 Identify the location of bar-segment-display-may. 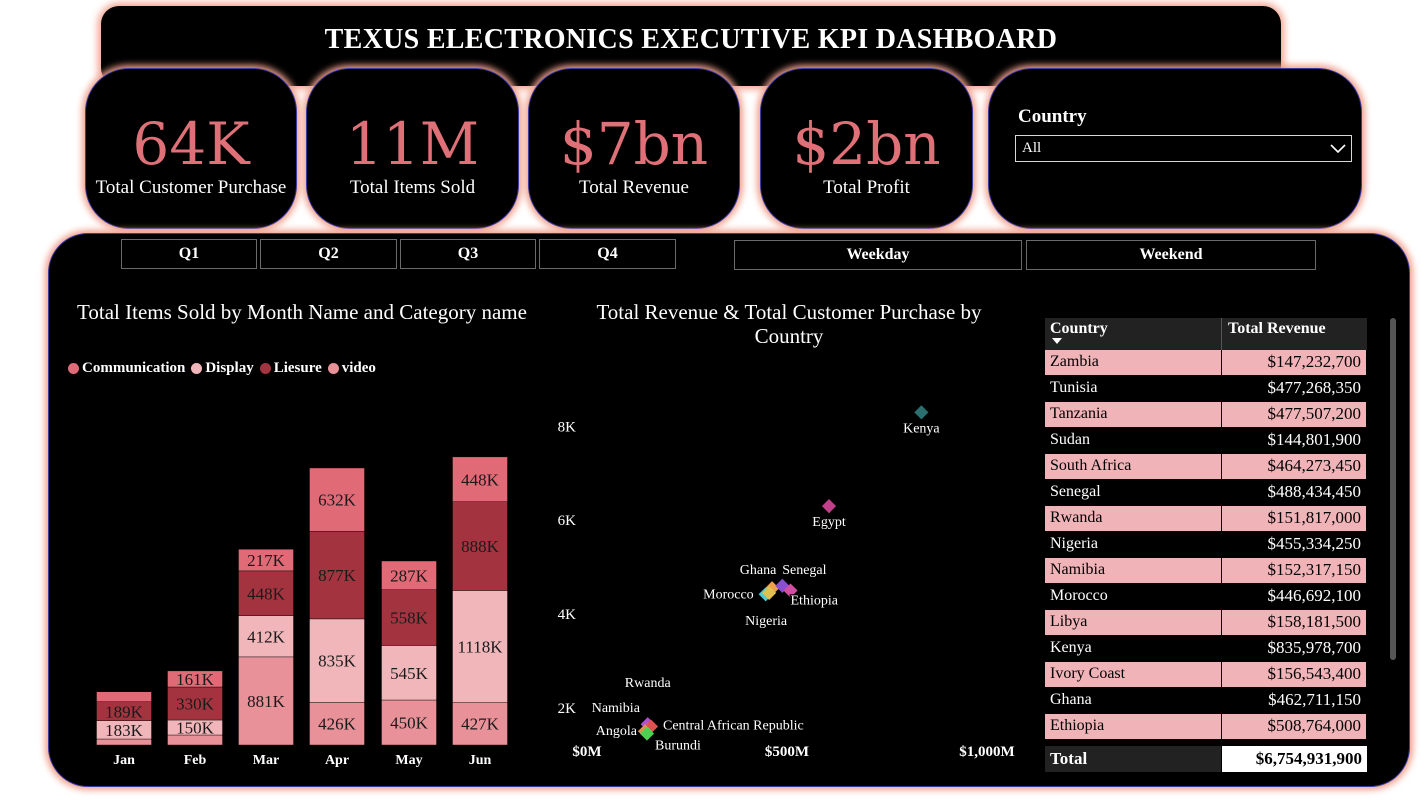
(409, 673).